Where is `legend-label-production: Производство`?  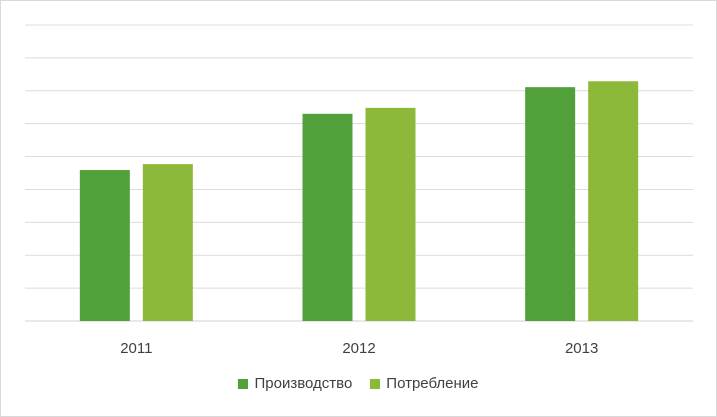
legend-label-production: Производство is located at coordinates (303, 383).